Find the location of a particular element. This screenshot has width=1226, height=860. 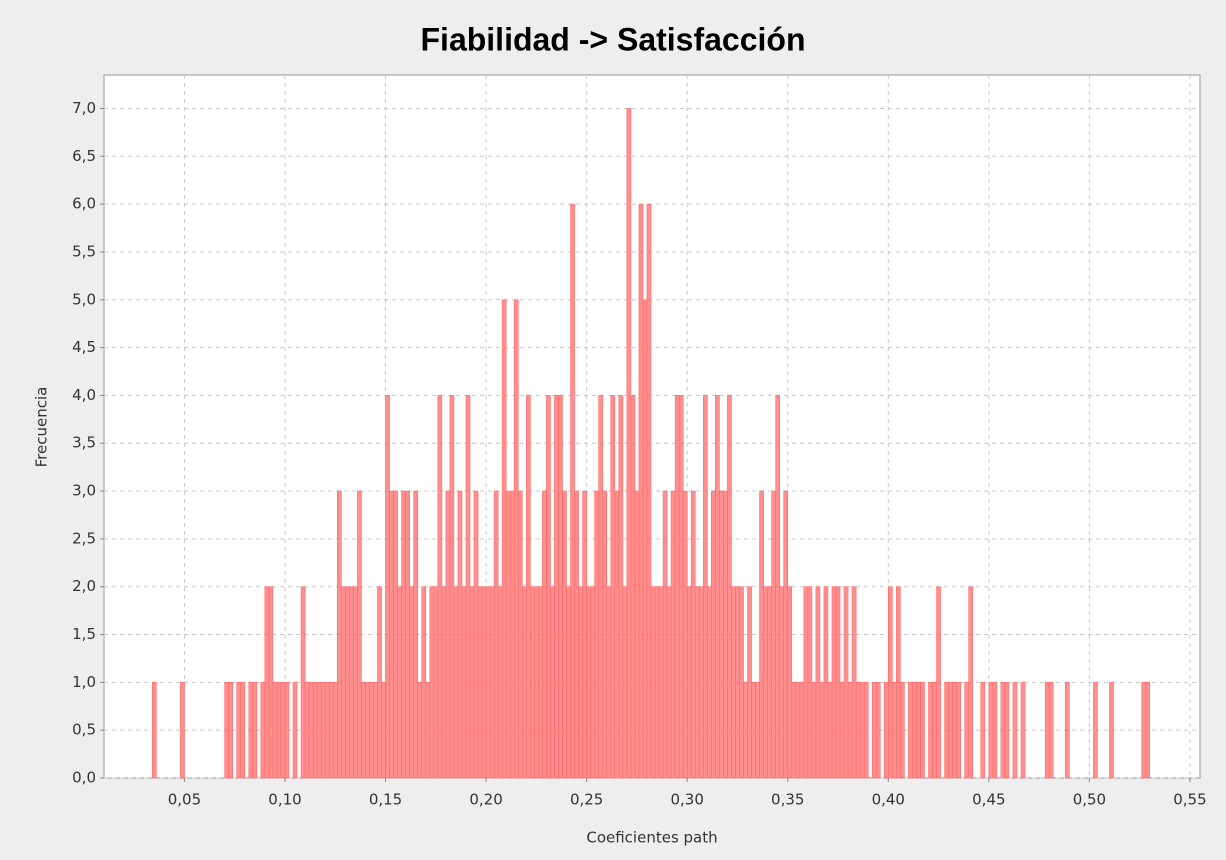

y-tick-label: 6,5 is located at coordinates (84, 156).